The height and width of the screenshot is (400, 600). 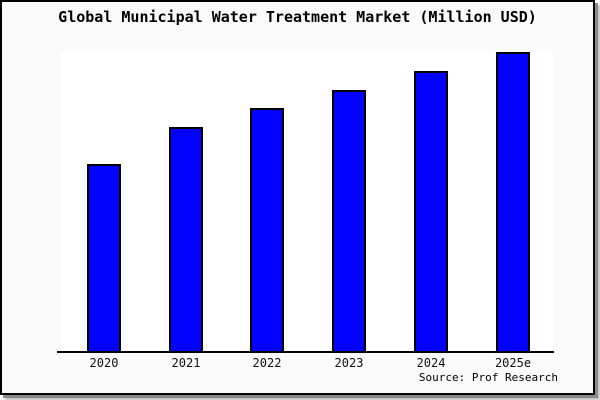 What do you see at coordinates (431, 211) in the screenshot?
I see `bar-2024` at bounding box center [431, 211].